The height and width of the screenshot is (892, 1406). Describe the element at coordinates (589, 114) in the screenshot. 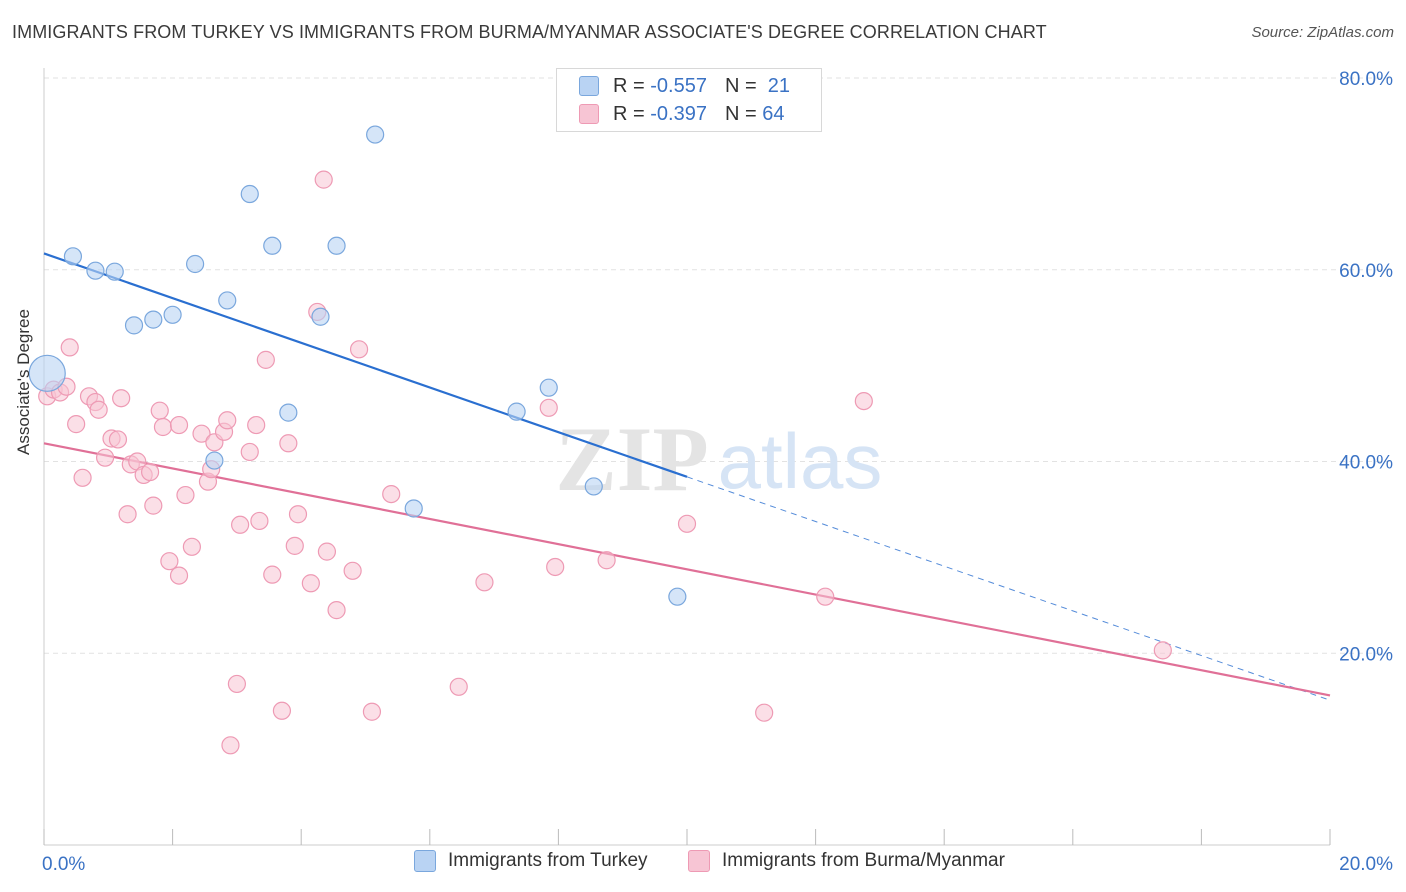

I see `legend-swatch-burma` at that location.